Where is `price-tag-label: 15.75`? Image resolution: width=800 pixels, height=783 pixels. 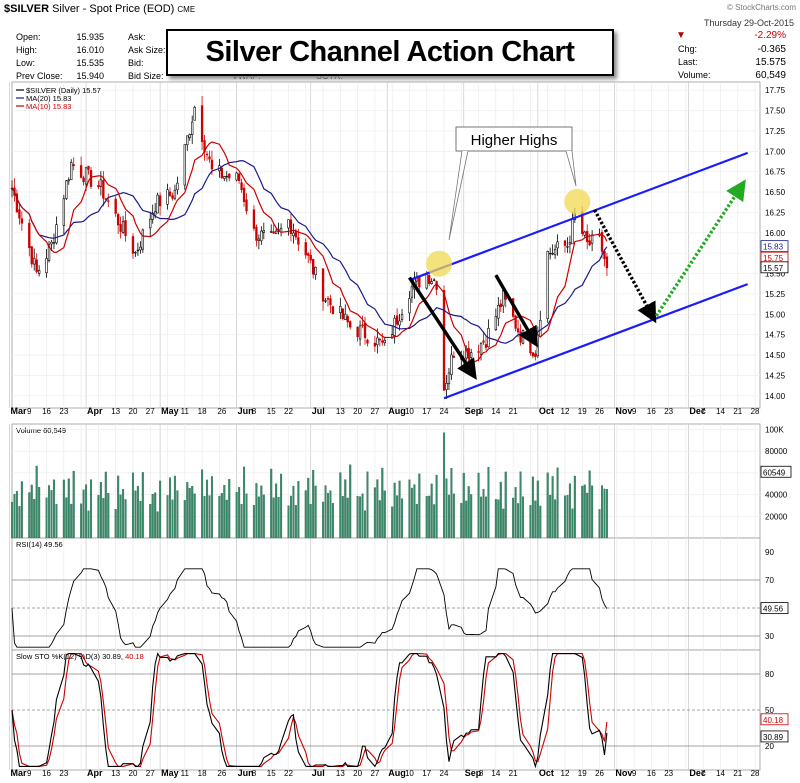 price-tag-label: 15.75 is located at coordinates (773, 258).